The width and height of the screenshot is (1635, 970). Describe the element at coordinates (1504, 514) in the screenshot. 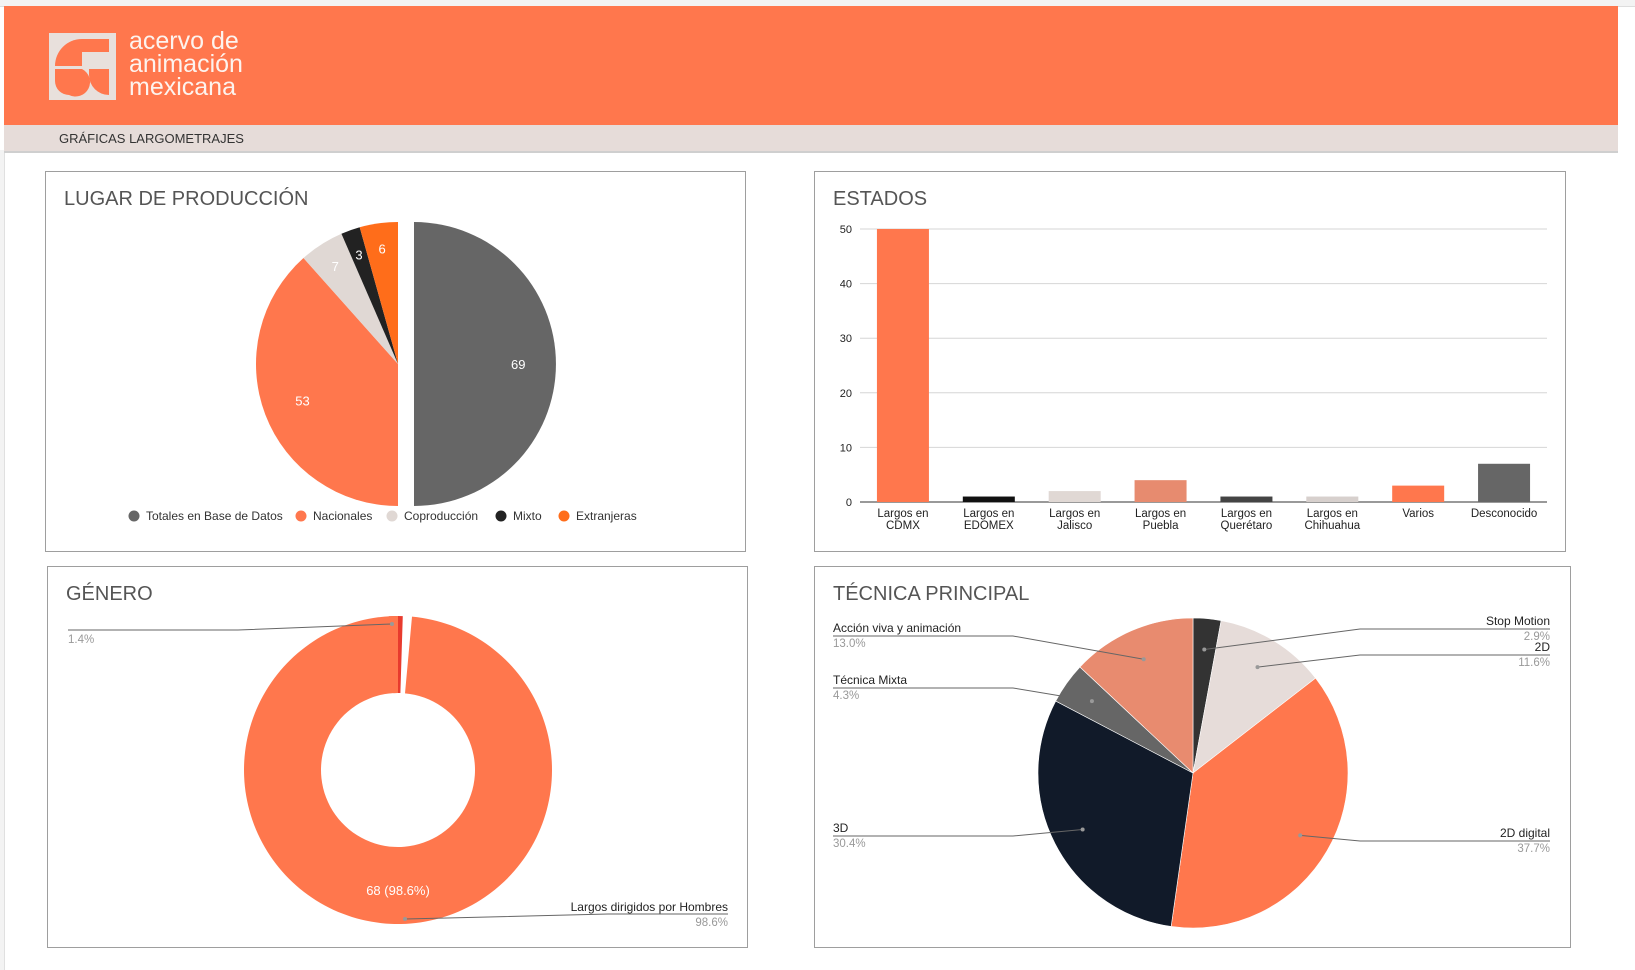

I see `x-tick-label: Desconocido` at that location.